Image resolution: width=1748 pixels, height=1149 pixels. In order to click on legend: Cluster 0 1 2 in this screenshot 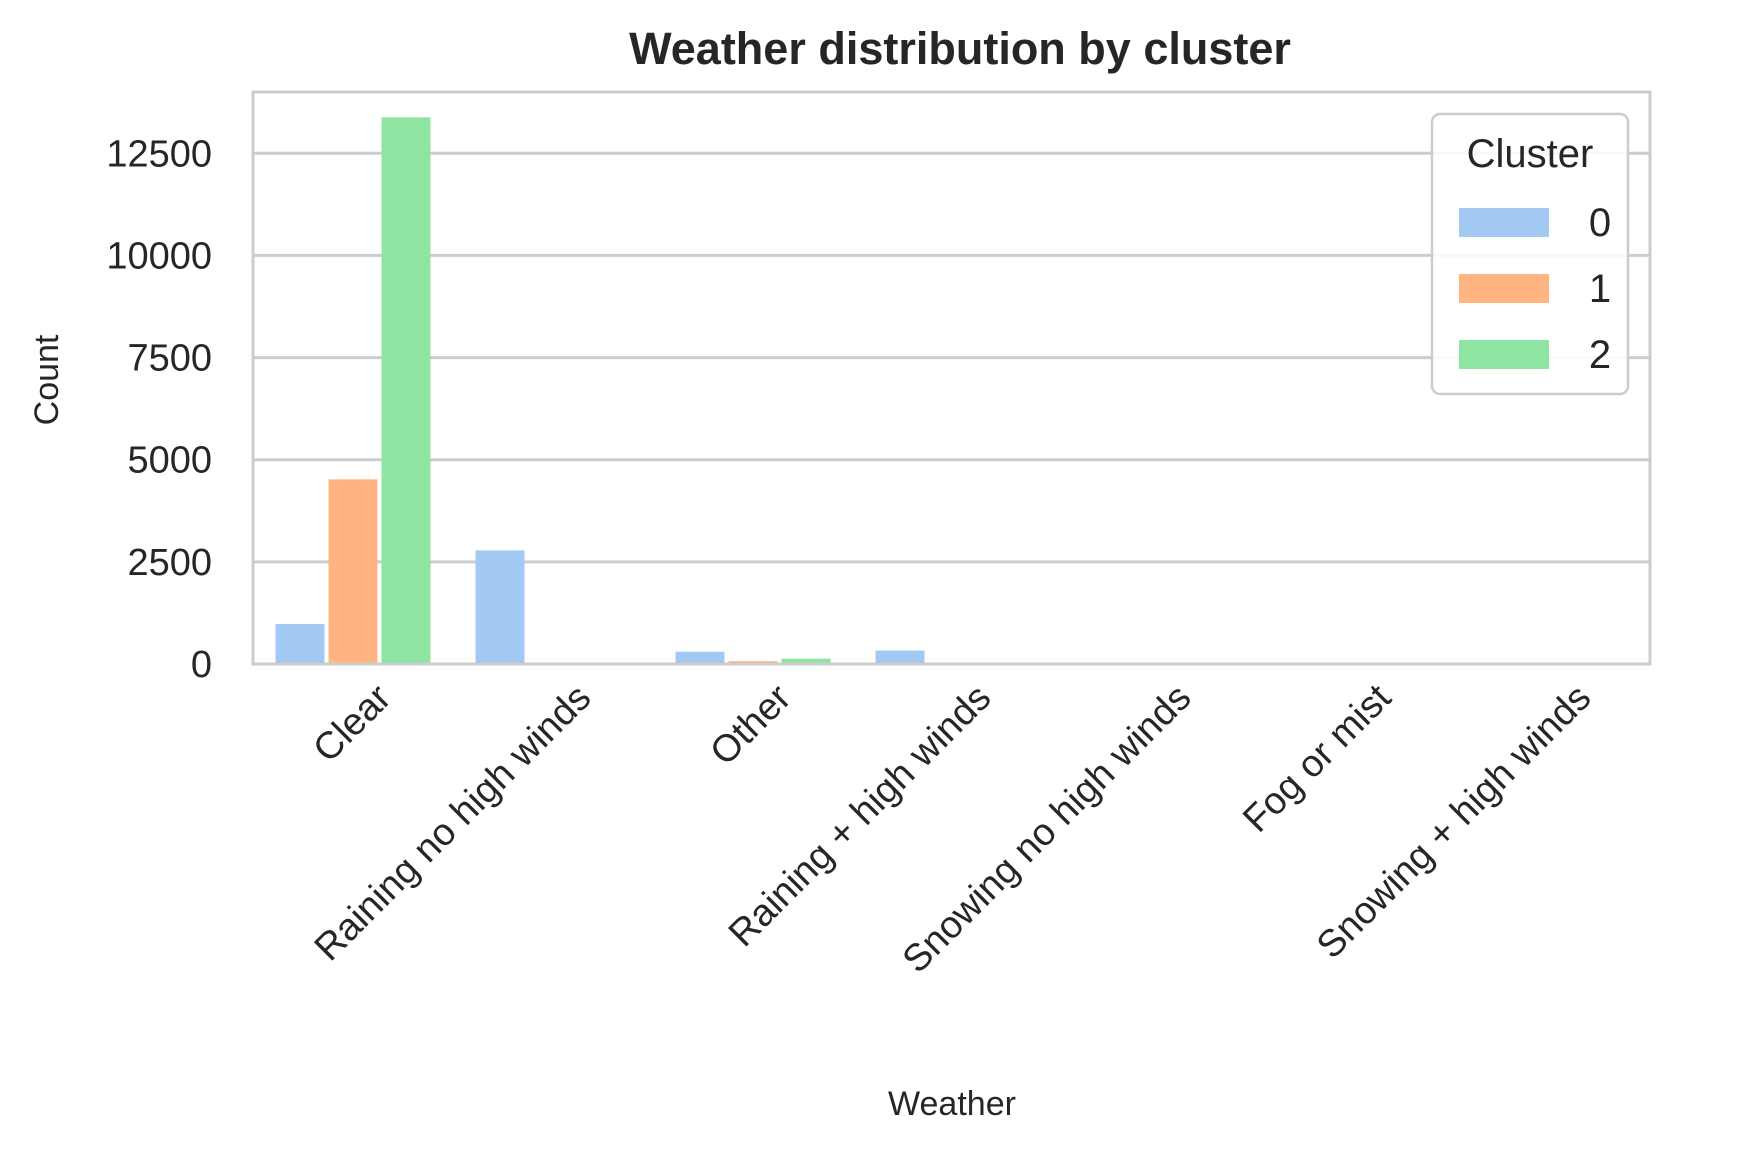, I will do `click(1530, 254)`.